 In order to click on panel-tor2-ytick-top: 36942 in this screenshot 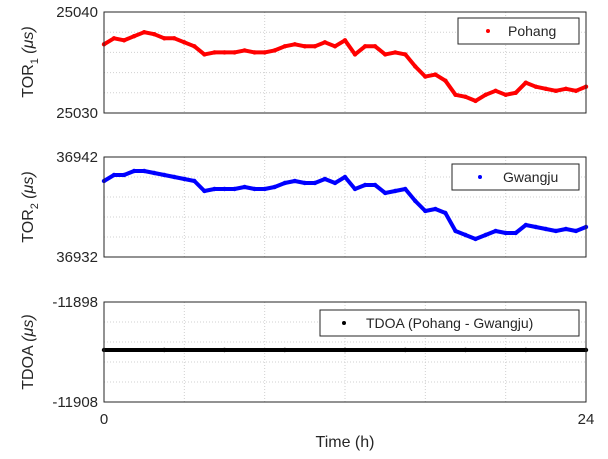, I will do `click(77, 157)`.